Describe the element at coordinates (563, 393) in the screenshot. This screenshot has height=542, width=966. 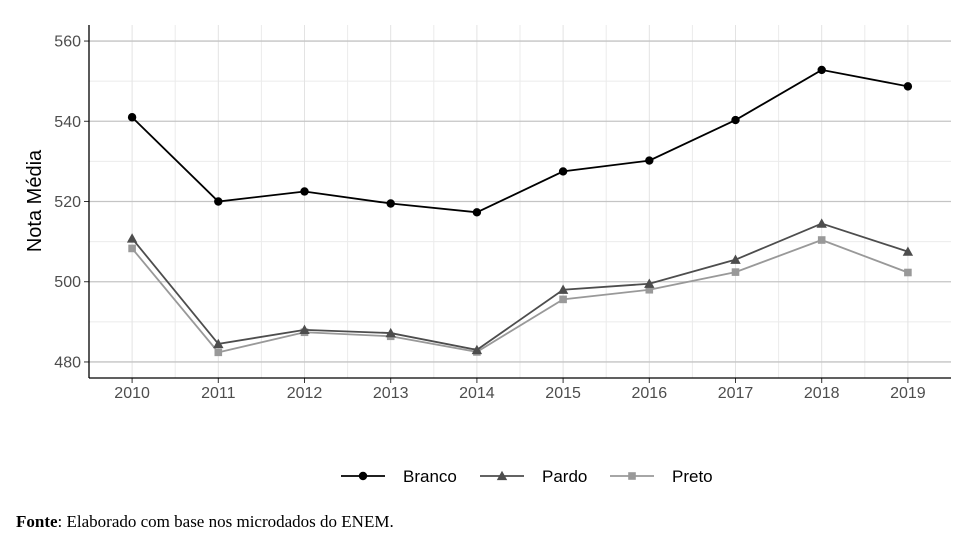
I see `x-tick-label: 2015` at that location.